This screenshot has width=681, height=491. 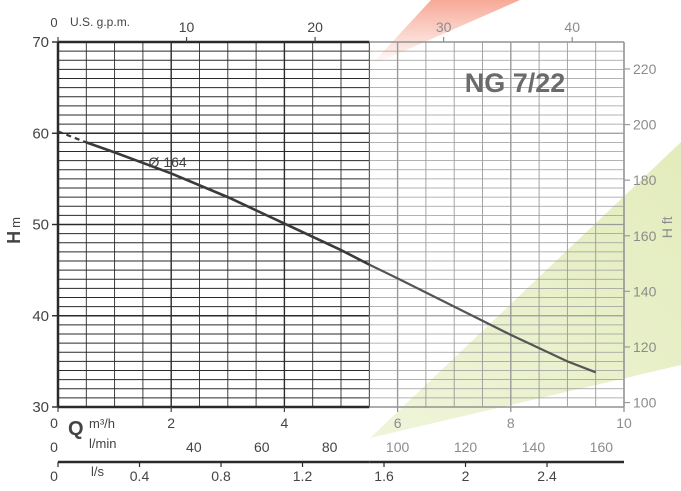 What do you see at coordinates (40, 316) in the screenshot?
I see `h-m-tick-label: 40` at bounding box center [40, 316].